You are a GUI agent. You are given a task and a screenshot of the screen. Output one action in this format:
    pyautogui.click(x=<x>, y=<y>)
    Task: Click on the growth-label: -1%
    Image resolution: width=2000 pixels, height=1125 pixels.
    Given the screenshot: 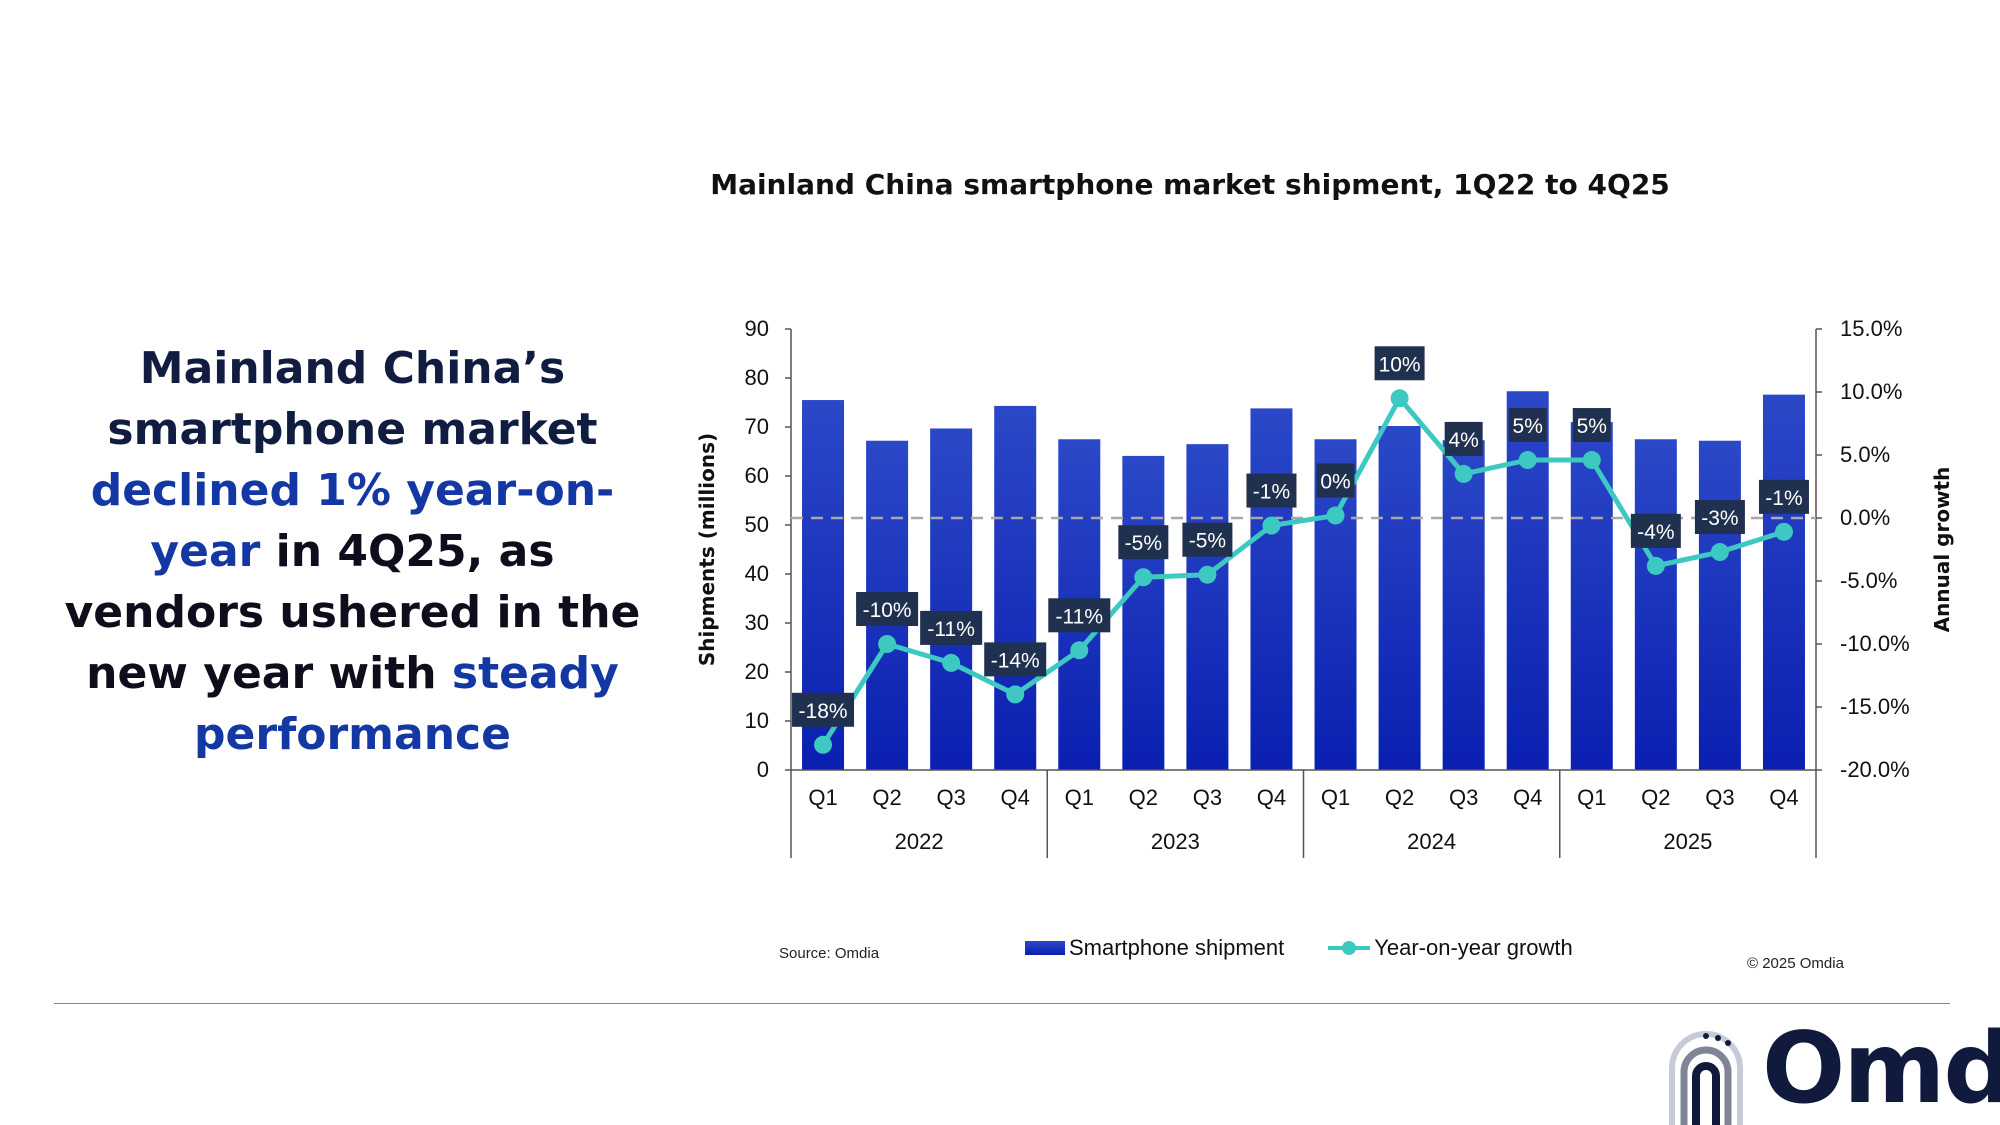 What is the action you would take?
    pyautogui.click(x=1271, y=492)
    